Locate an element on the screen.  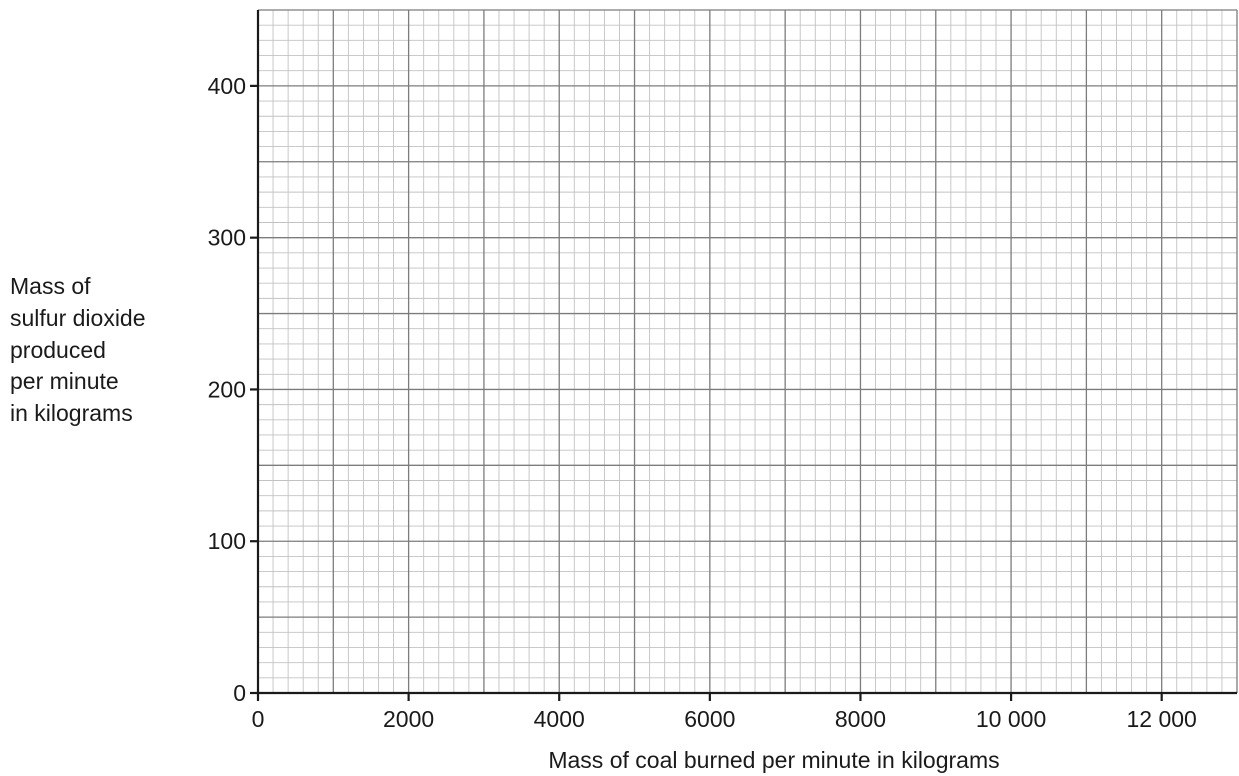
y-tick-labels: 0 100 200 300 400 is located at coordinates (233, 389).